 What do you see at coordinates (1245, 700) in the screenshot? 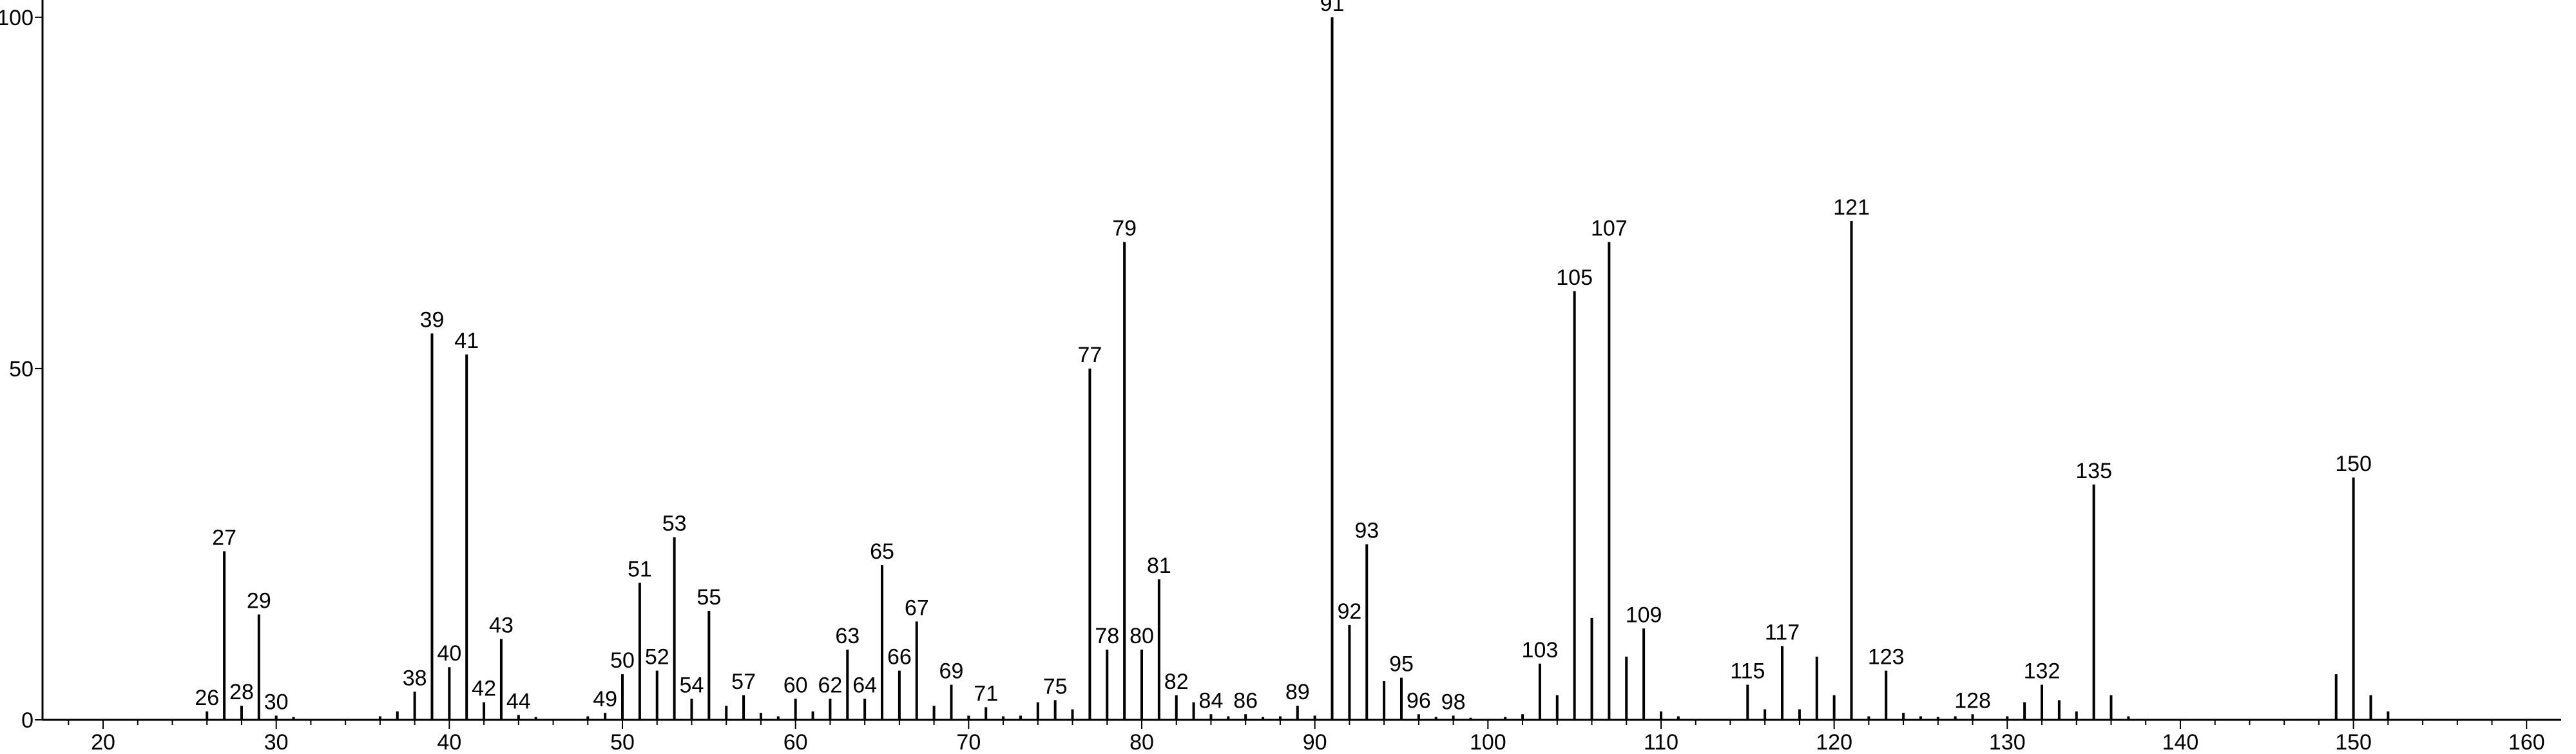
I see `peak-label: 86` at bounding box center [1245, 700].